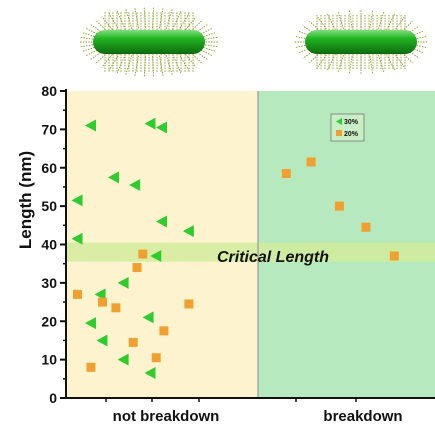  Describe the element at coordinates (149, 42) in the screenshot. I see `nanorod-dense-coating-illustration` at that location.